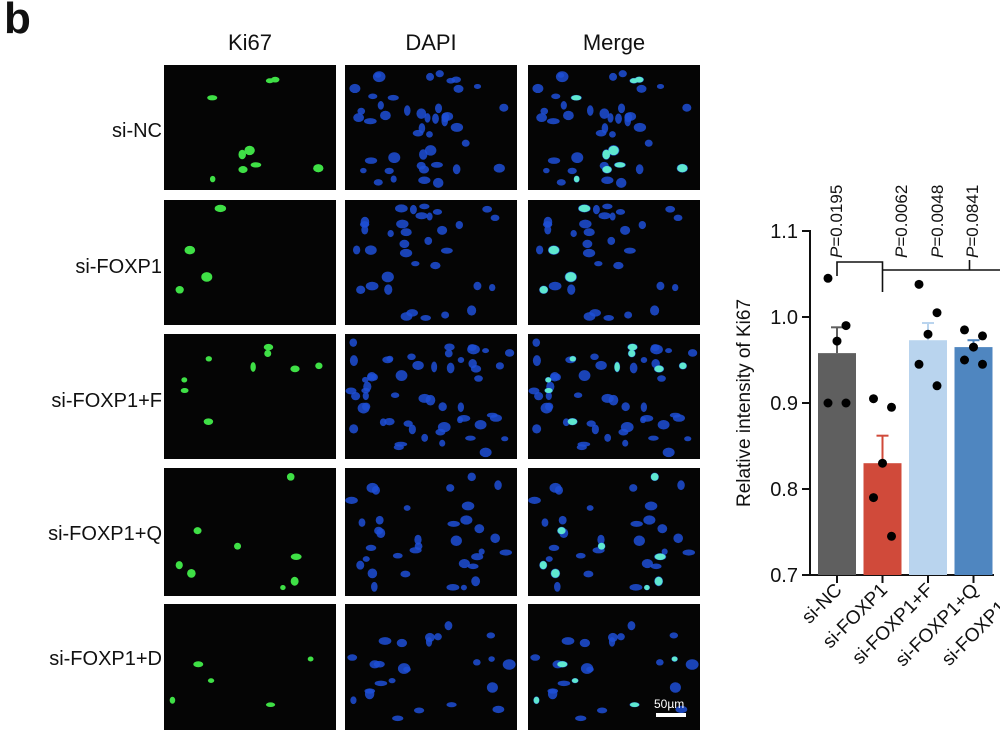 The height and width of the screenshot is (737, 1004). Describe the element at coordinates (431, 42) in the screenshot. I see `column-header-dapi: DAPI` at that location.